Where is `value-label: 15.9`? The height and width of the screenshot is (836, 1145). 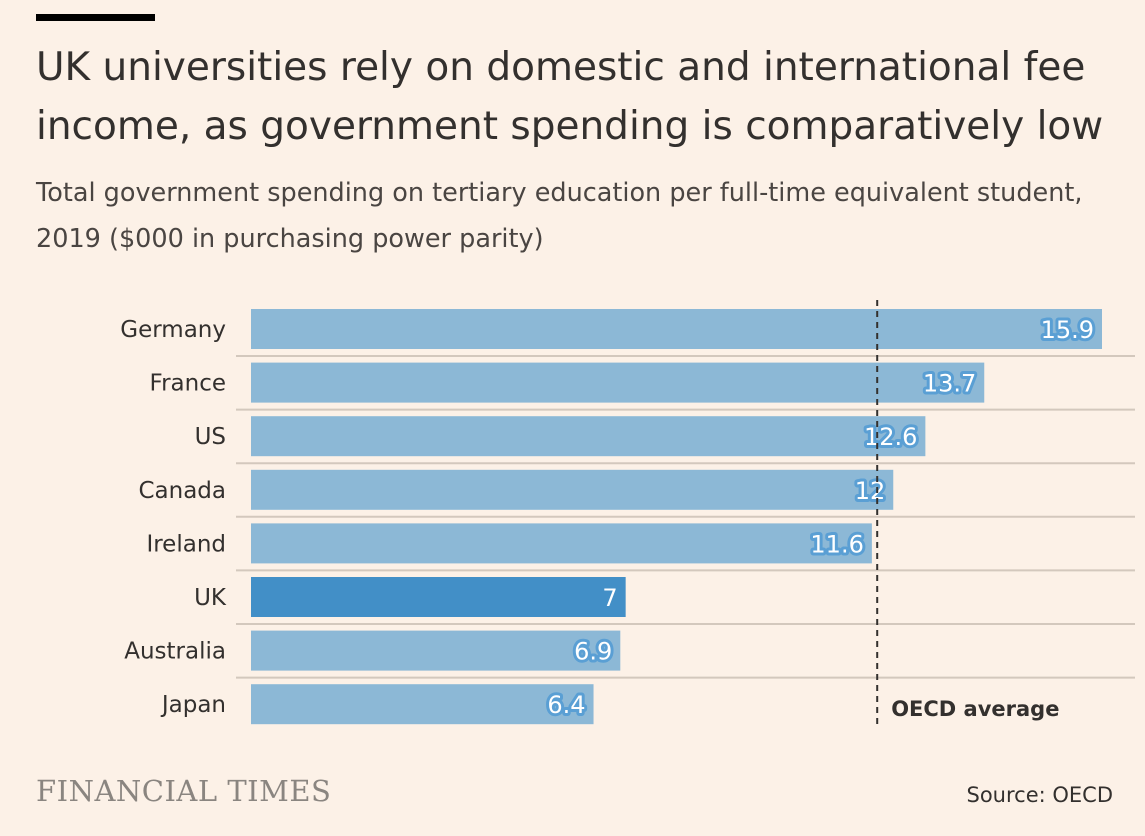 value-label: 15.9 is located at coordinates (1067, 330).